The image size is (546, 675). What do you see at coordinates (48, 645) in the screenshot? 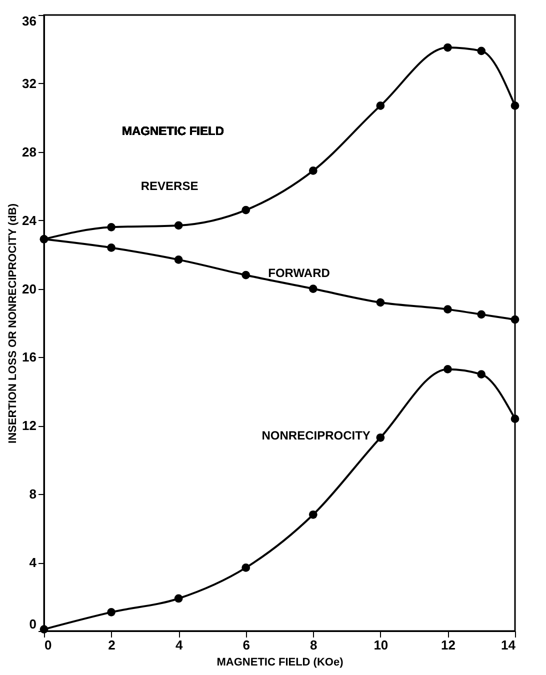
I see `x-tick-label: 0` at bounding box center [48, 645].